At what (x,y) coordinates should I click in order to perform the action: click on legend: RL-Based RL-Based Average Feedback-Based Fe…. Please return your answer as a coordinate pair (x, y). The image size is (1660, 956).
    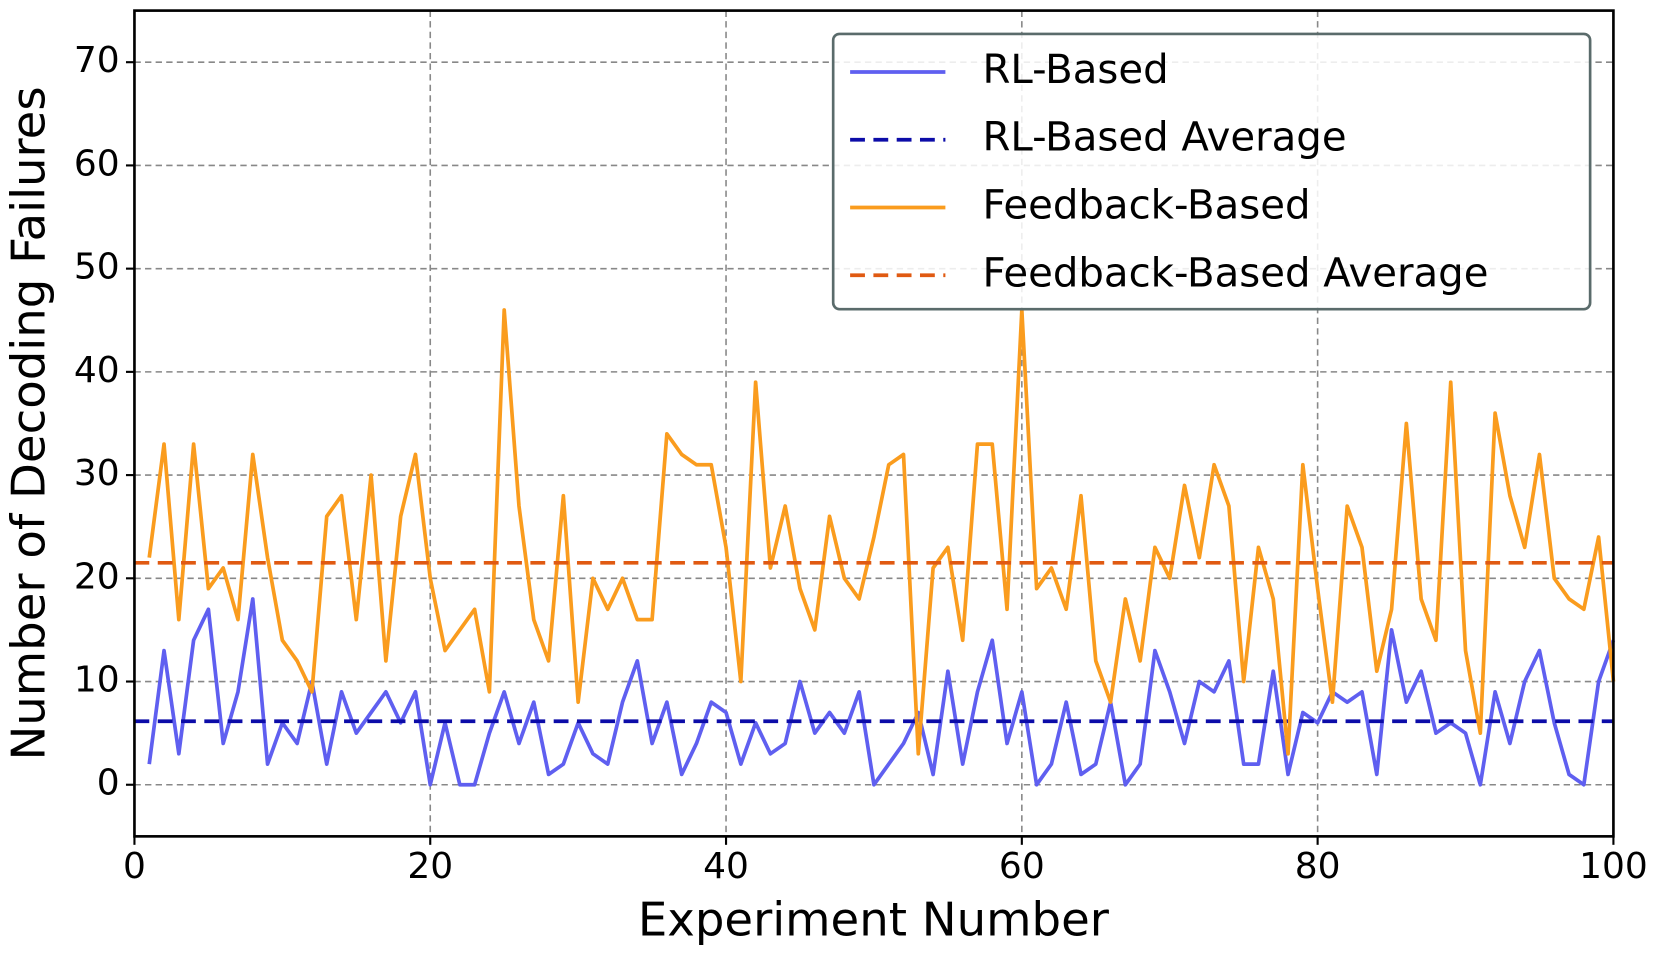
    Looking at the image, I should click on (1211, 171).